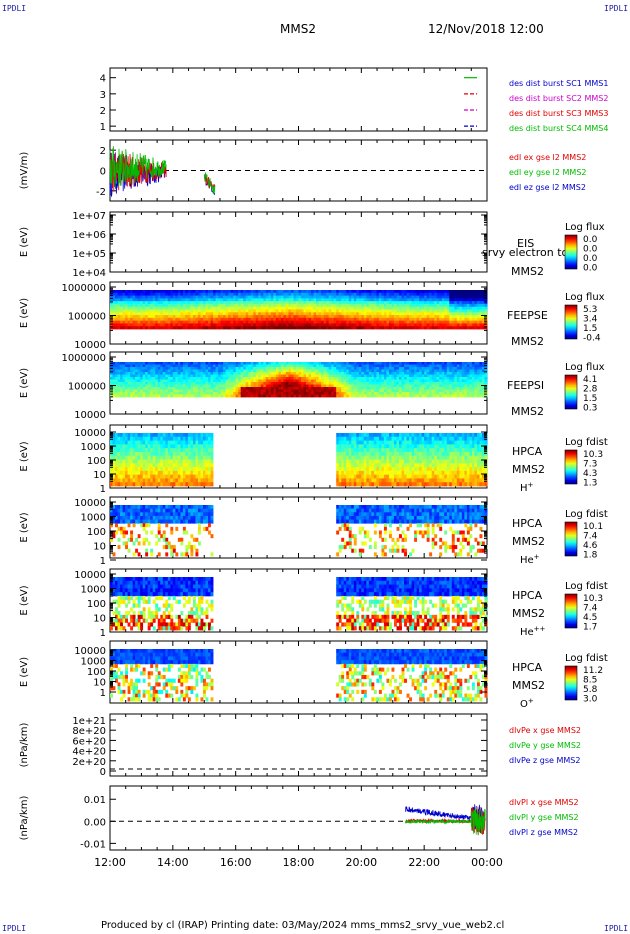 Image resolution: width=630 pixels, height=934 pixels. What do you see at coordinates (616, 8) in the screenshot?
I see `corner-label-top-right: IPDLI` at bounding box center [616, 8].